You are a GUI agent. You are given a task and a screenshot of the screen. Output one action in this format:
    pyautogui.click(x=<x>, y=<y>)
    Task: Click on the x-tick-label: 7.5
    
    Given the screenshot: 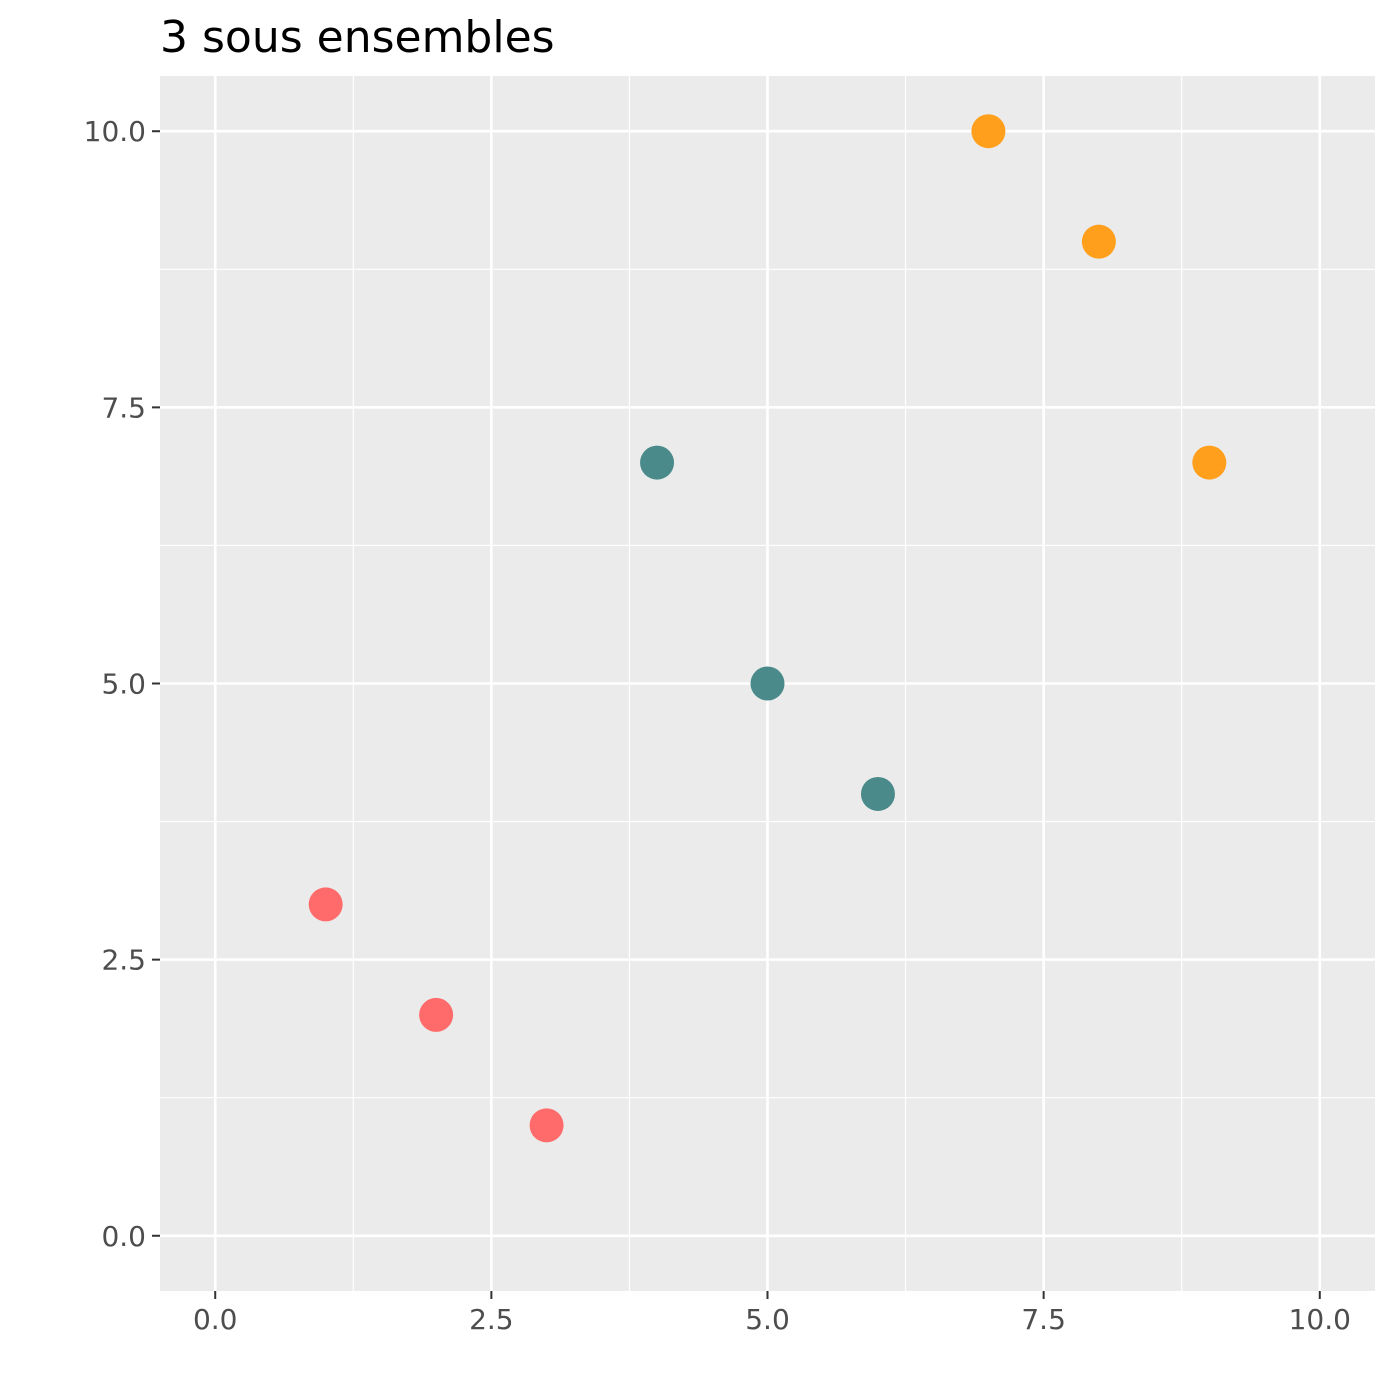 What is the action you would take?
    pyautogui.click(x=1043, y=1319)
    